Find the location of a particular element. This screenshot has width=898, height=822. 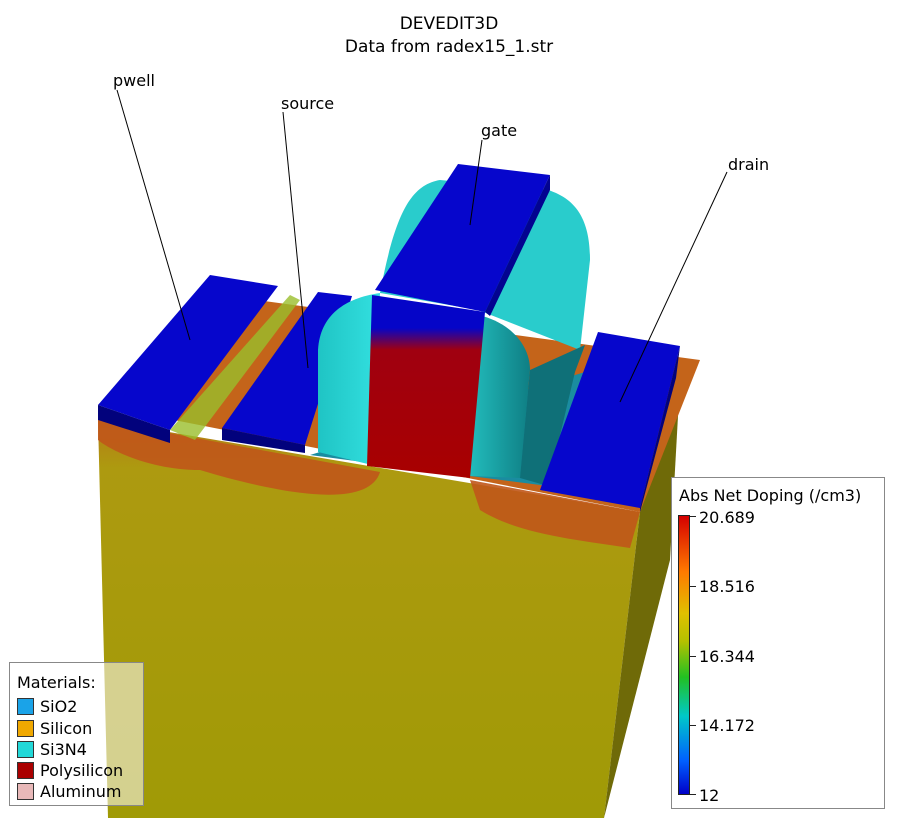

legend-label: SiO2 is located at coordinates (59, 706).